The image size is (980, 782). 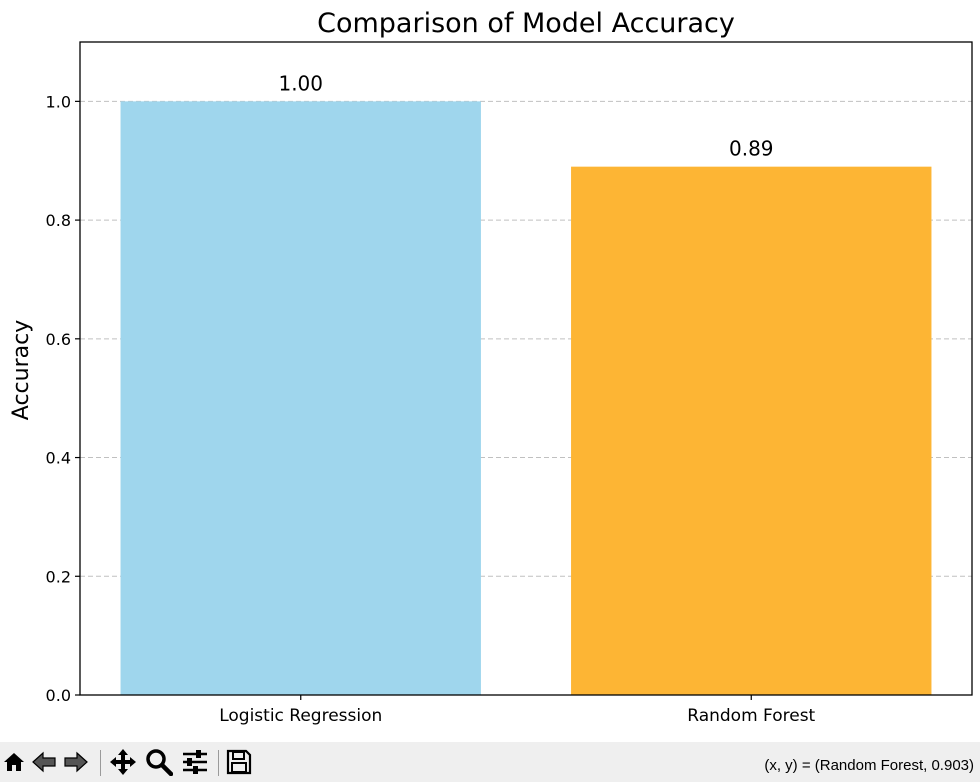 What do you see at coordinates (517, 710) in the screenshot?
I see `x-ticks: Logistic Regression Random Forest` at bounding box center [517, 710].